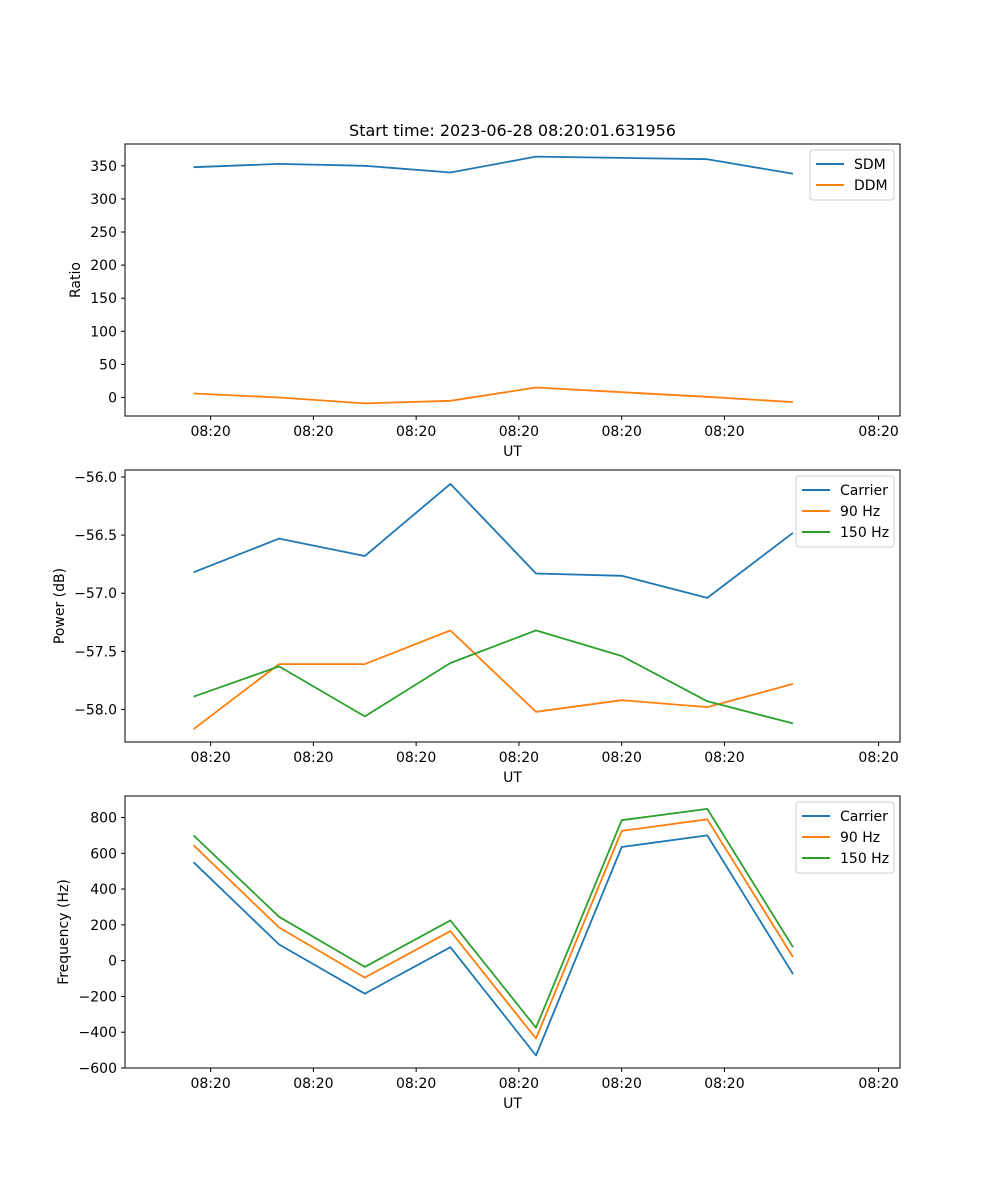 This screenshot has height=1200, width=1000. Describe the element at coordinates (103, 200) in the screenshot. I see `y-tick-label: 300` at that location.